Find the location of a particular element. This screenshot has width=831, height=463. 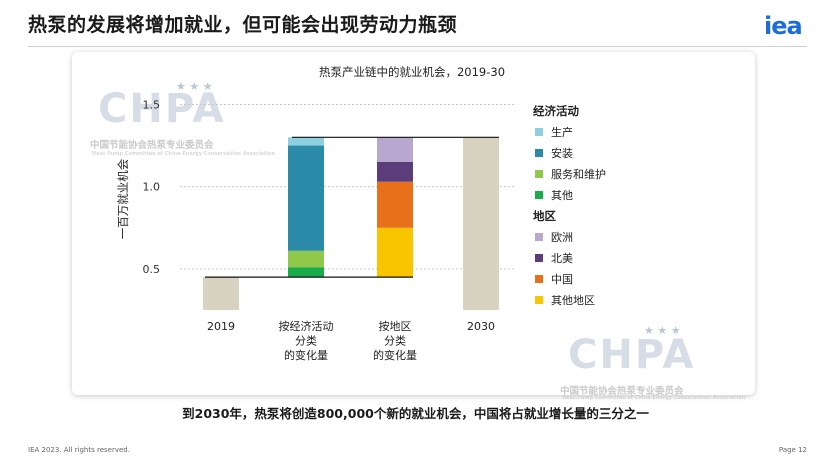

x-category-label: 2019 is located at coordinates (221, 326).